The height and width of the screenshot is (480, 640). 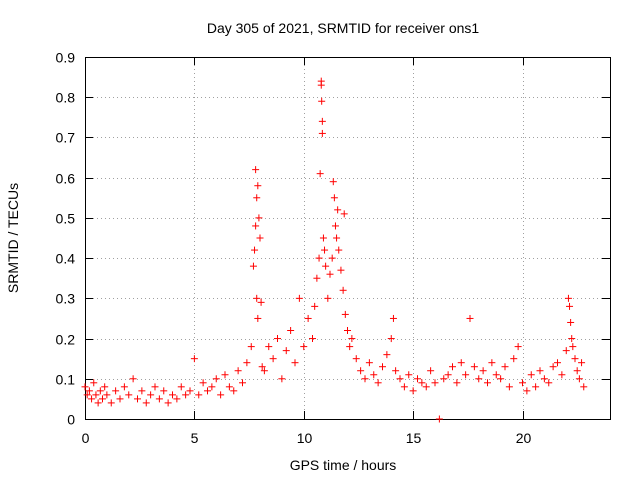 I want to click on y-tick-label: 0.5, so click(x=66, y=219).